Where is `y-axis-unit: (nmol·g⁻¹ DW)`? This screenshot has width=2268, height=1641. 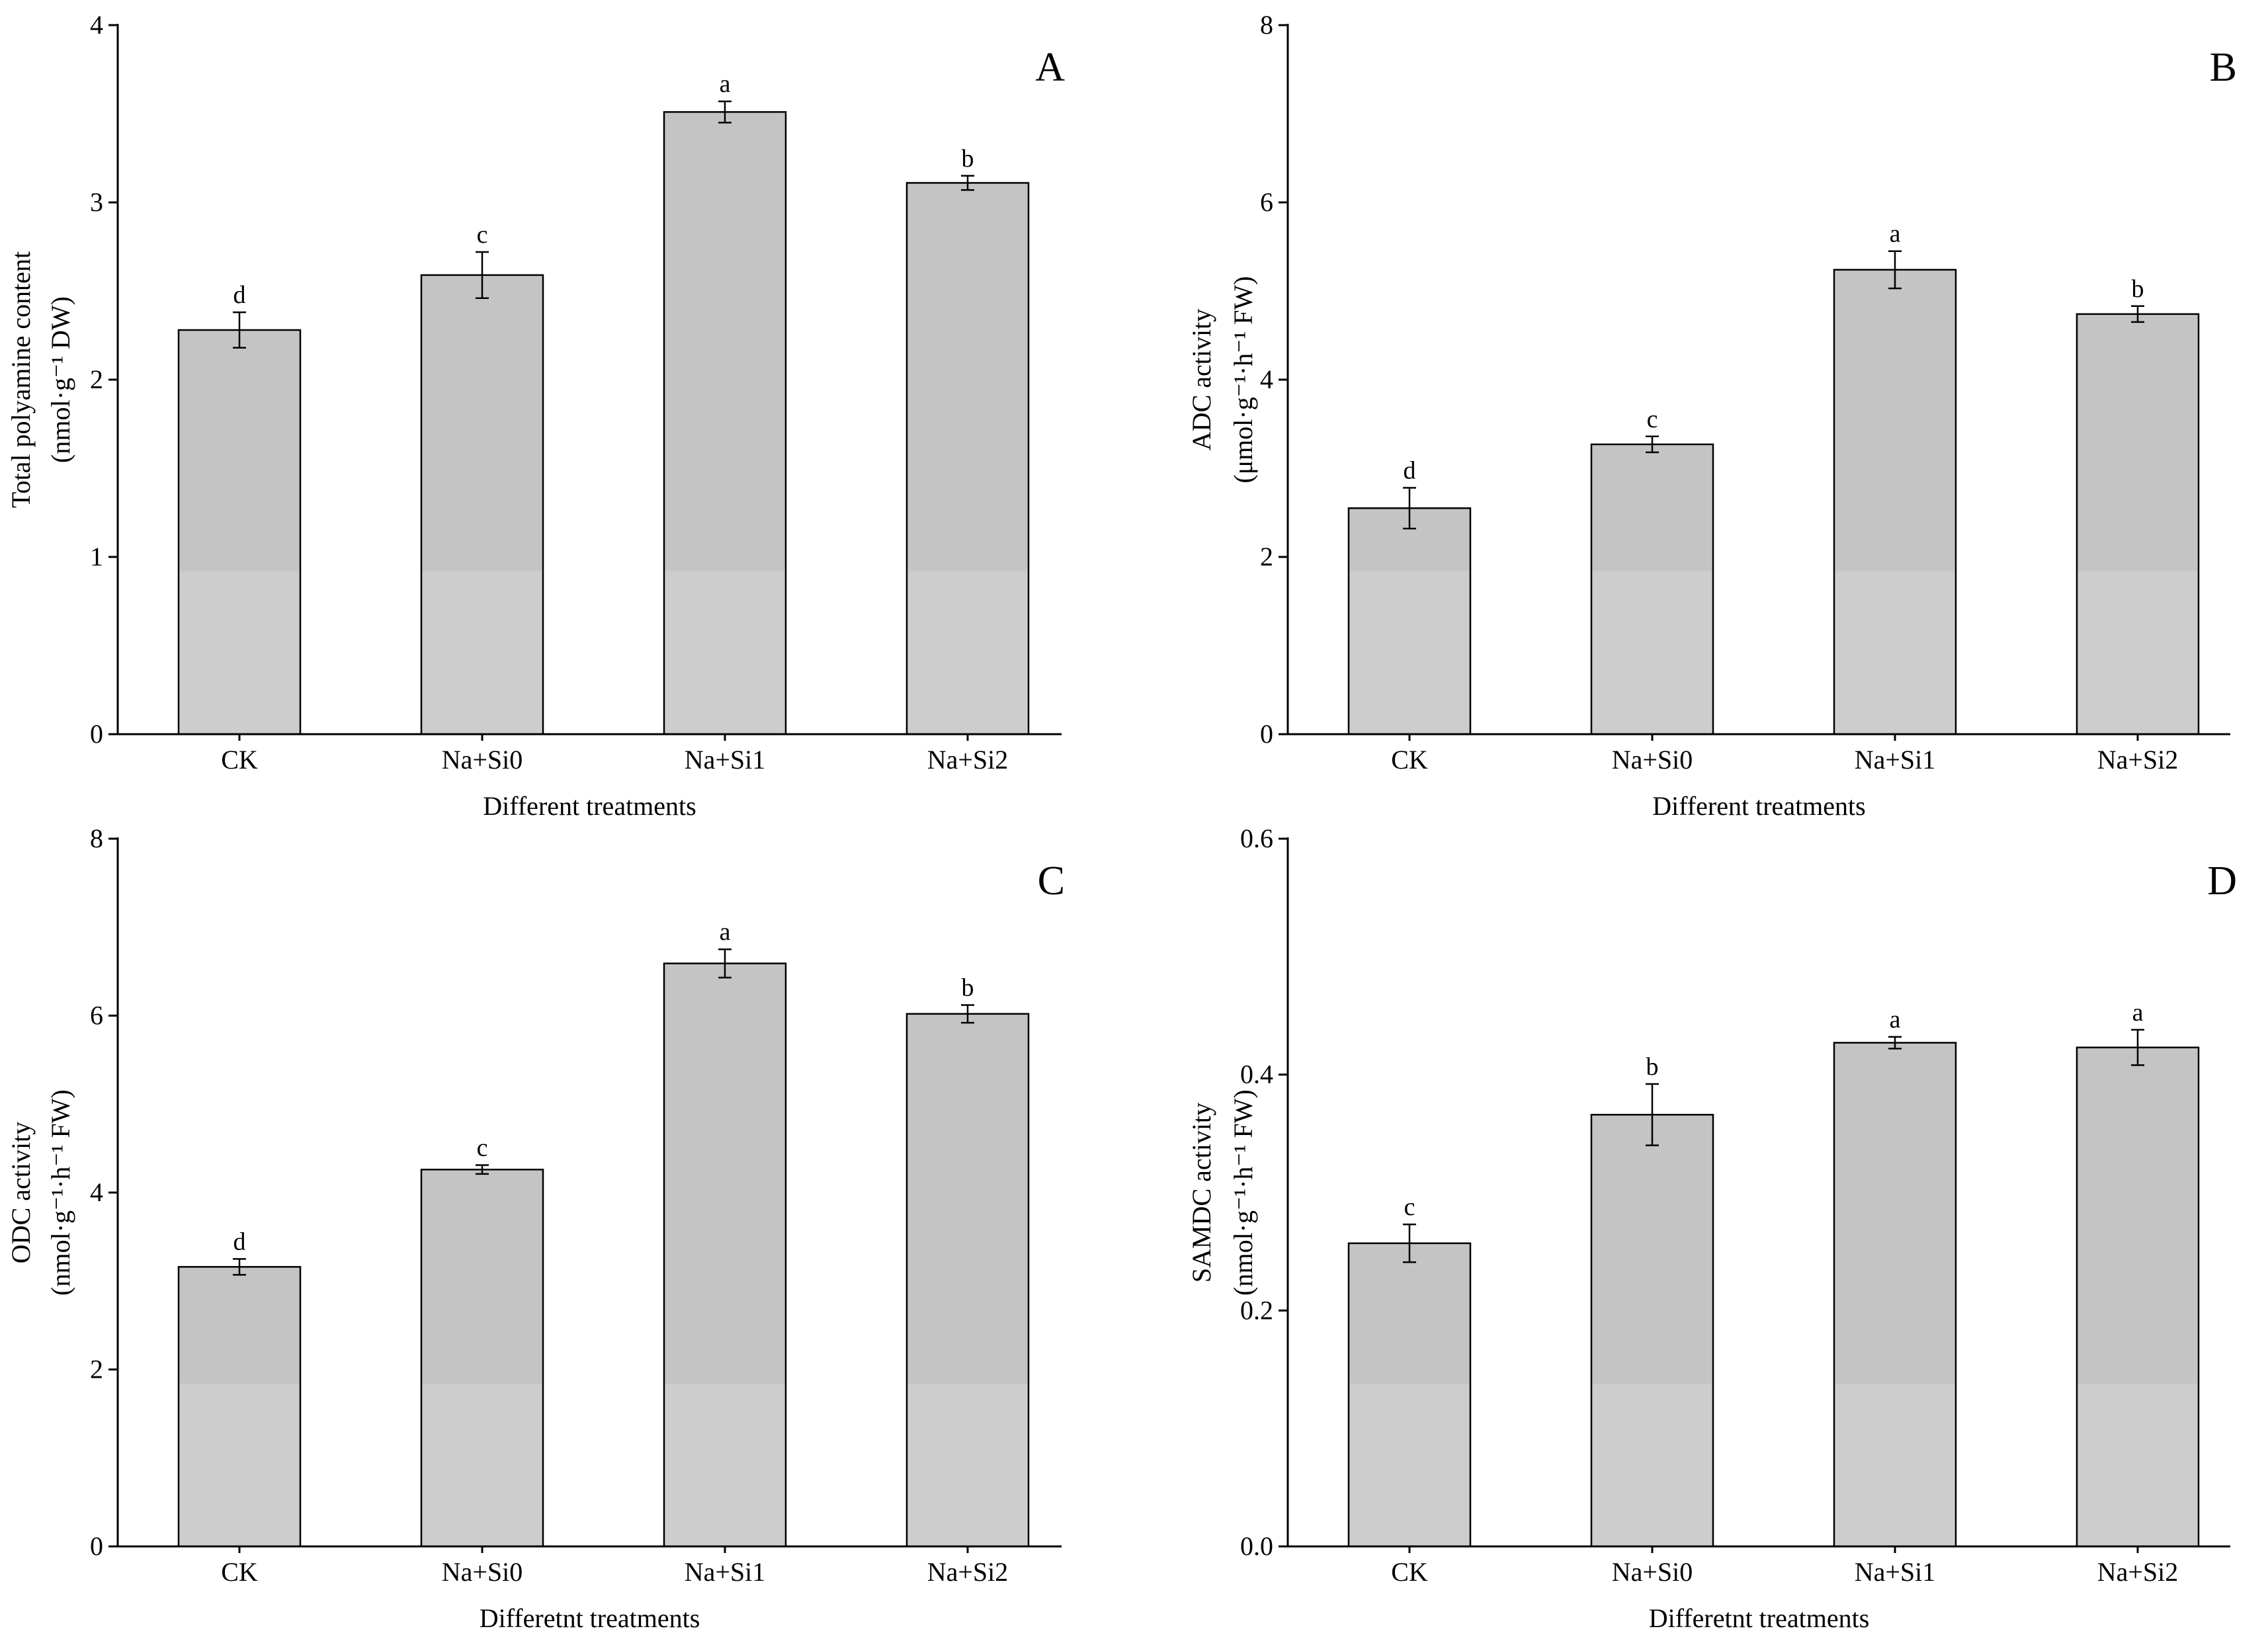
y-axis-unit: (nmol·g⁻¹ DW) is located at coordinates (60, 379).